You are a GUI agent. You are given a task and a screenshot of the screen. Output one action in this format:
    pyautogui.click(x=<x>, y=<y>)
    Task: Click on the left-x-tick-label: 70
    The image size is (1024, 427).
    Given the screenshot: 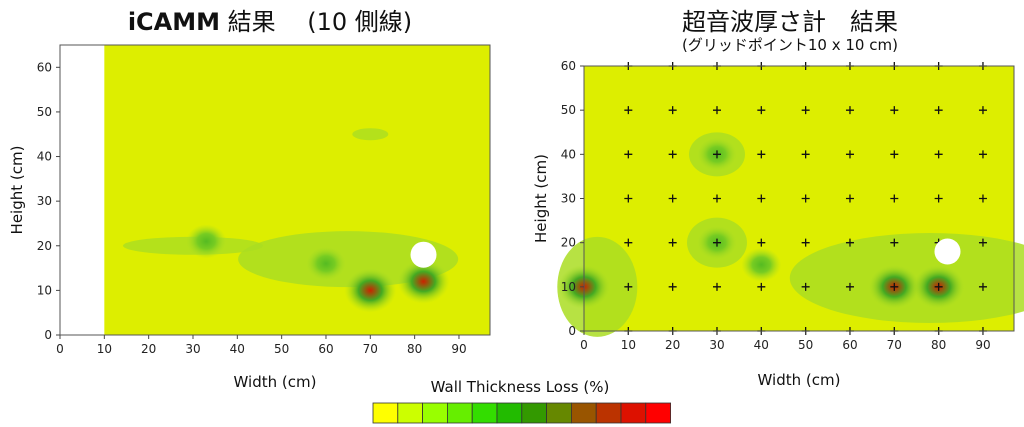 What is the action you would take?
    pyautogui.click(x=370, y=349)
    